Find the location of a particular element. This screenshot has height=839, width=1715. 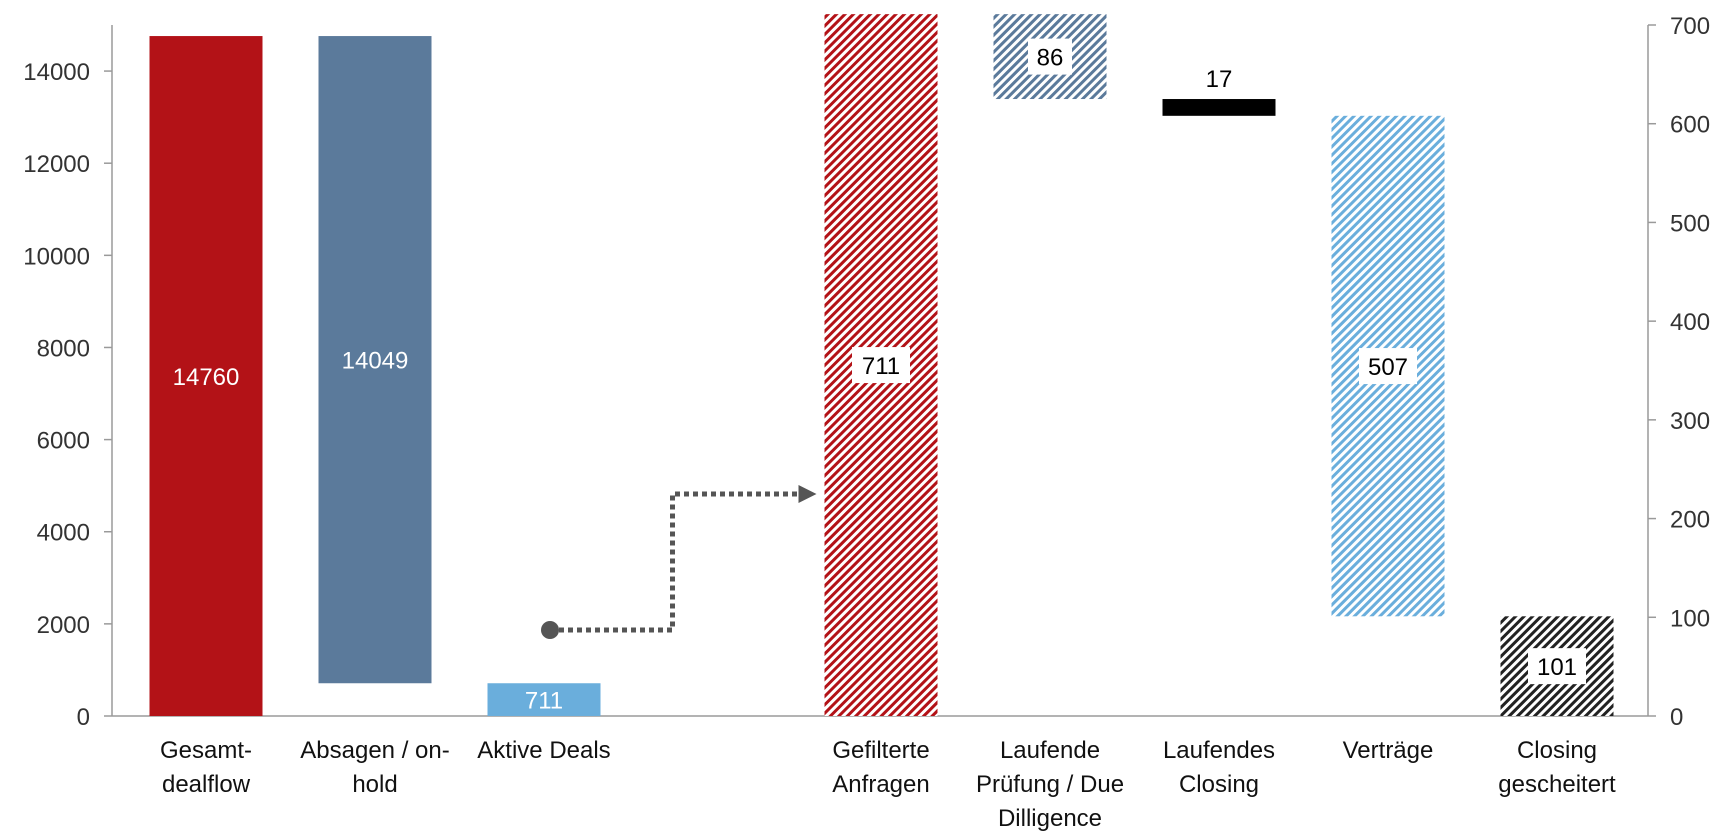

category-label: Laufende Prüfung / Due Dilligence is located at coordinates (1050, 784).